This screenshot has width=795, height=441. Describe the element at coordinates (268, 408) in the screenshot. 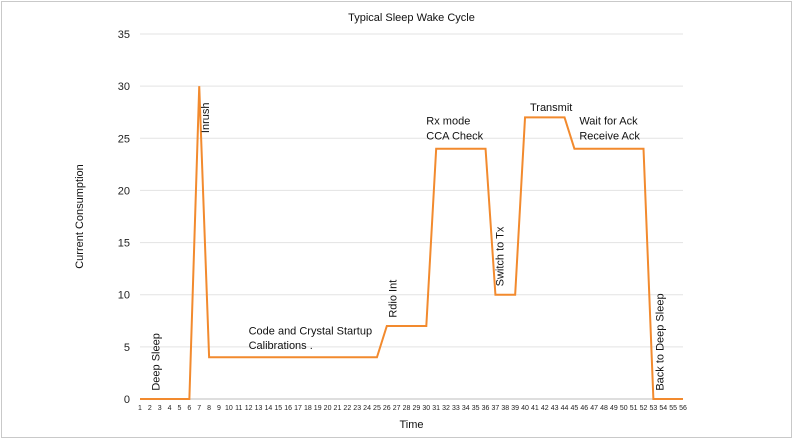

I see `x-tick-label: 14` at that location.